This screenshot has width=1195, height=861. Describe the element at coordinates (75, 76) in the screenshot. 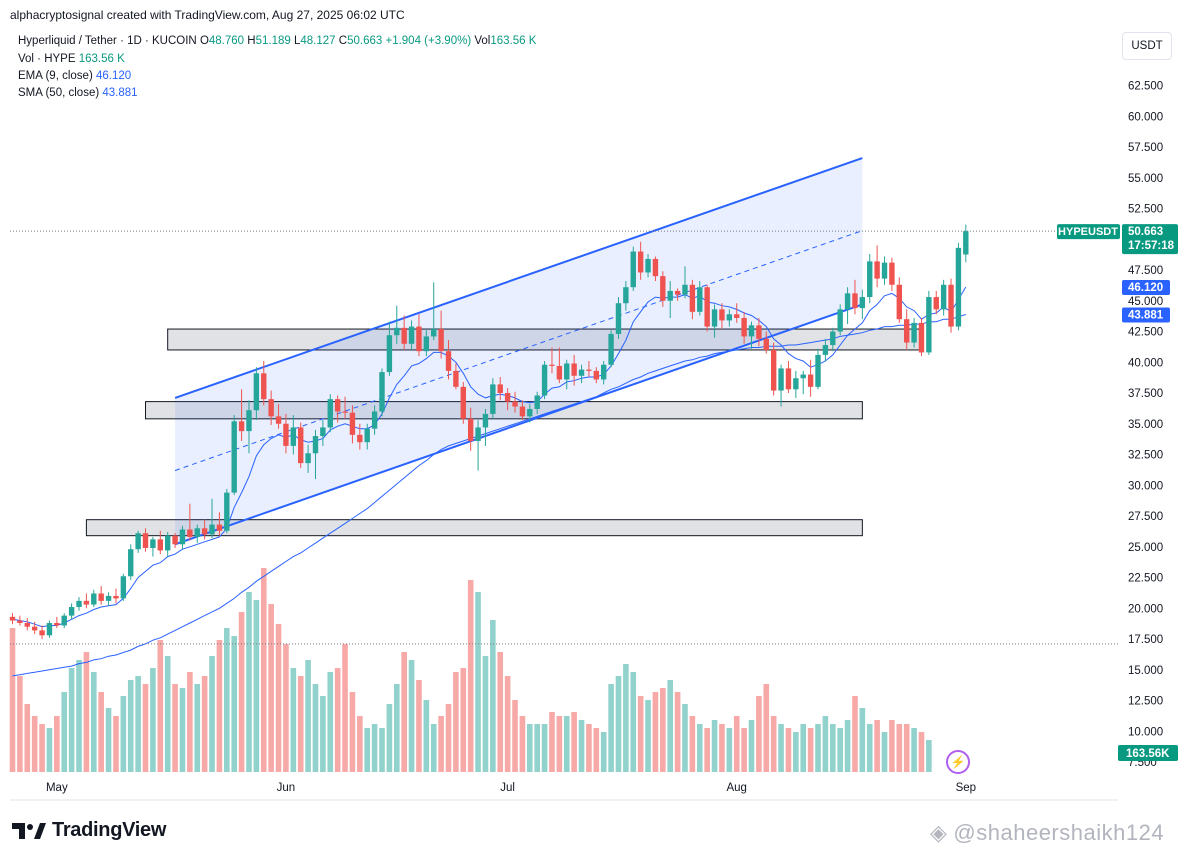

I see `ema-indicator-legend: EMA (9, close) 46.120` at that location.